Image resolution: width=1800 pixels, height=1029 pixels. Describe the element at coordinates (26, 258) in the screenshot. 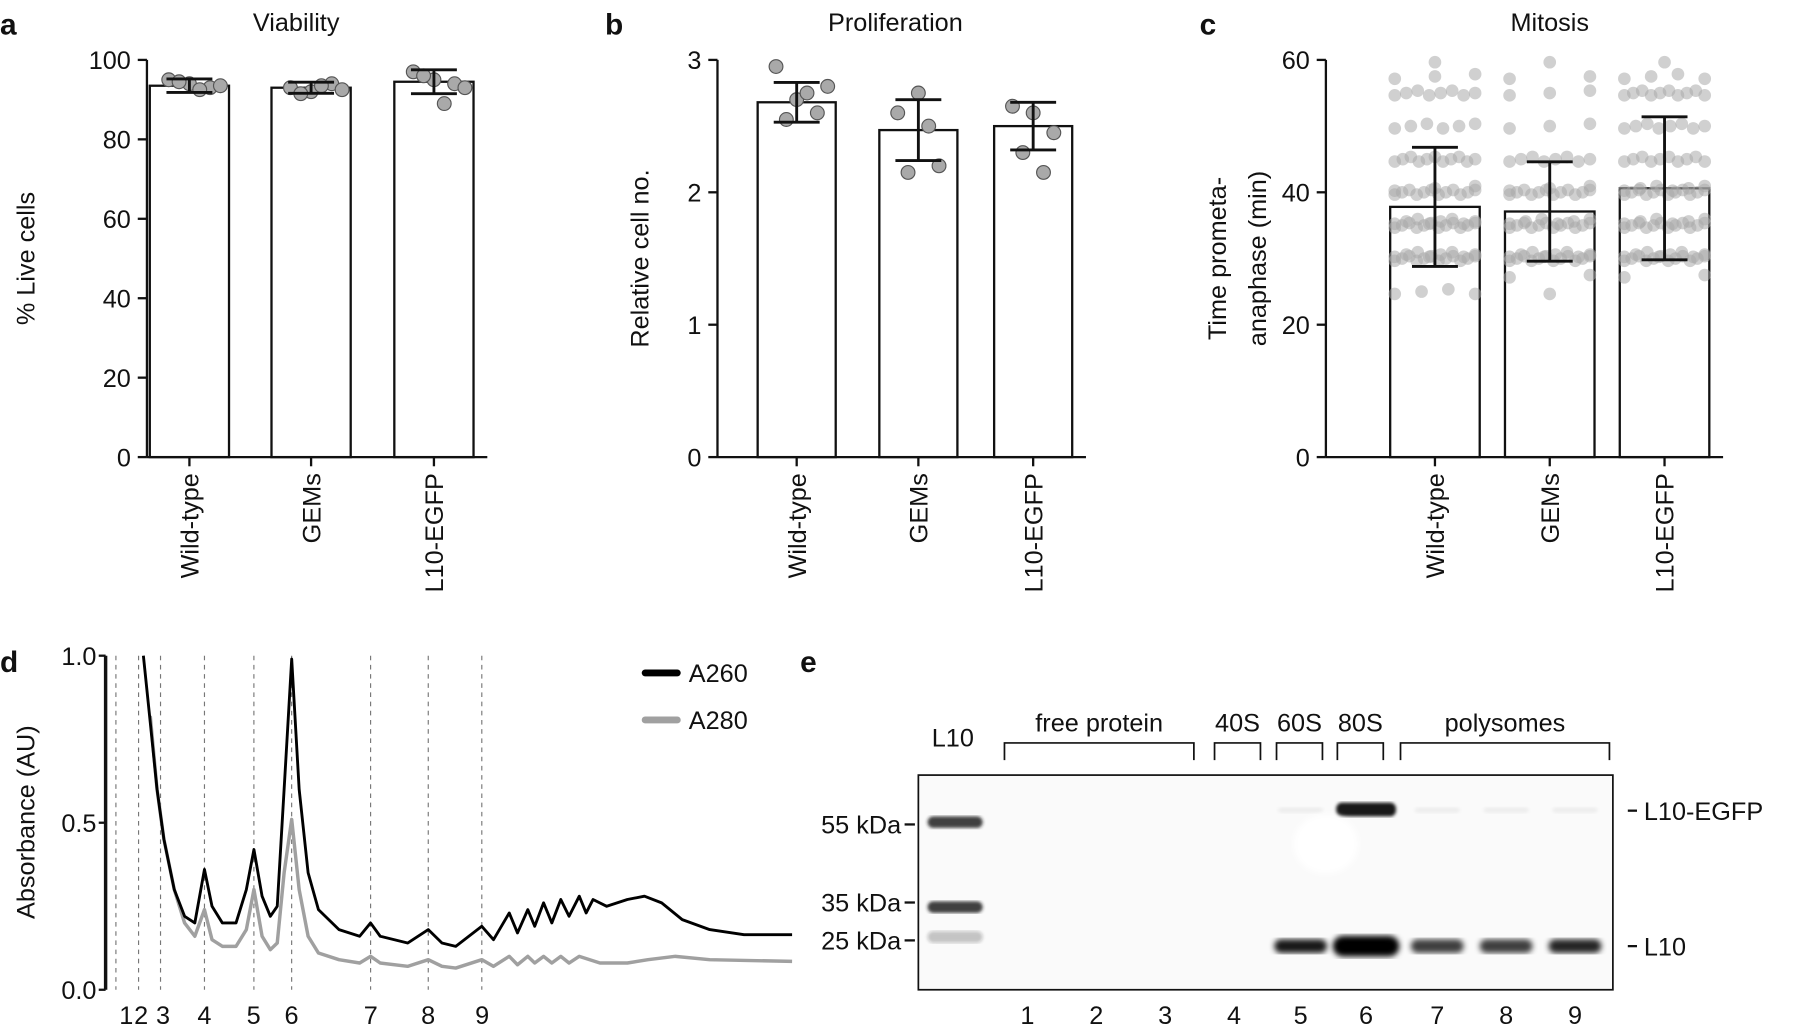

I see `y-axis-label: % Live cells` at that location.